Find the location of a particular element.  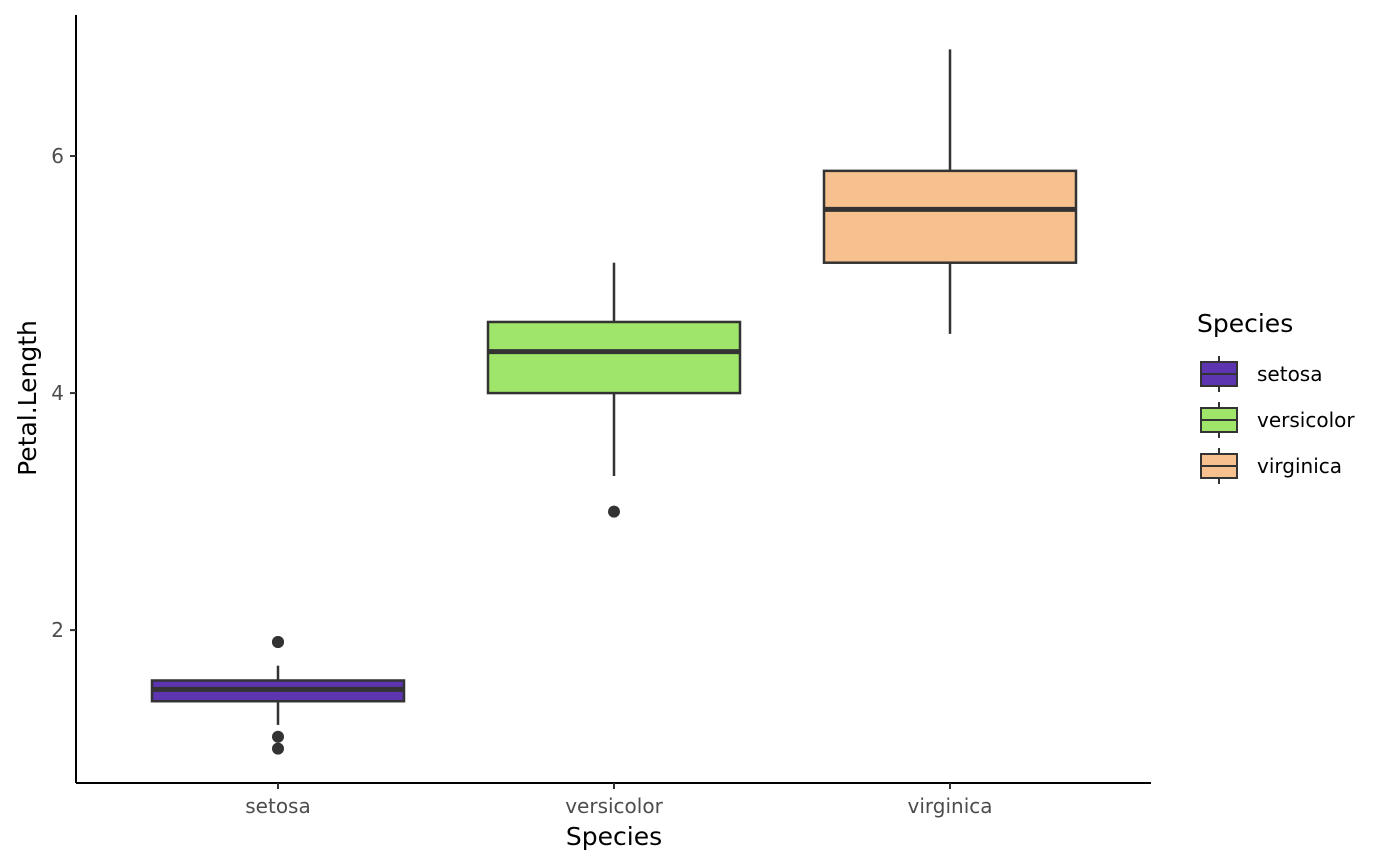

x-tick-label: virginica is located at coordinates (950, 806).